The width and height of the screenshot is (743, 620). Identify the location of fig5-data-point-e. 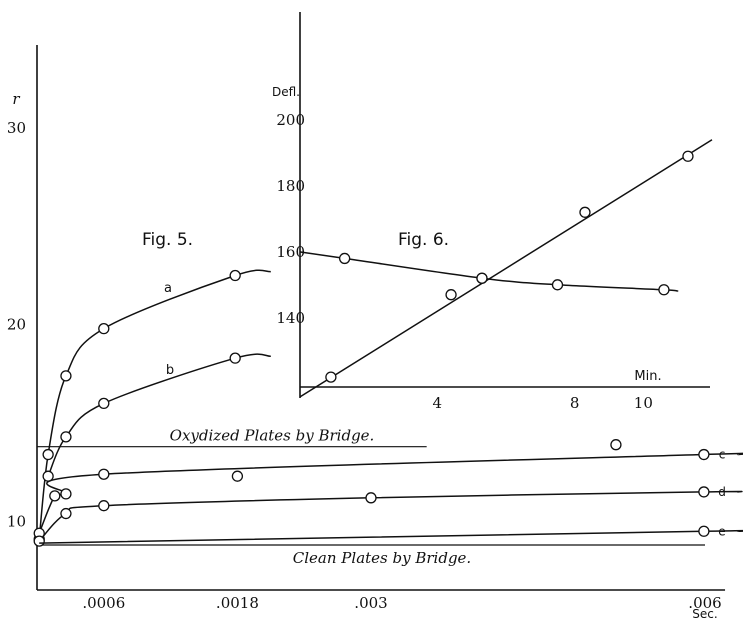
(704, 531).